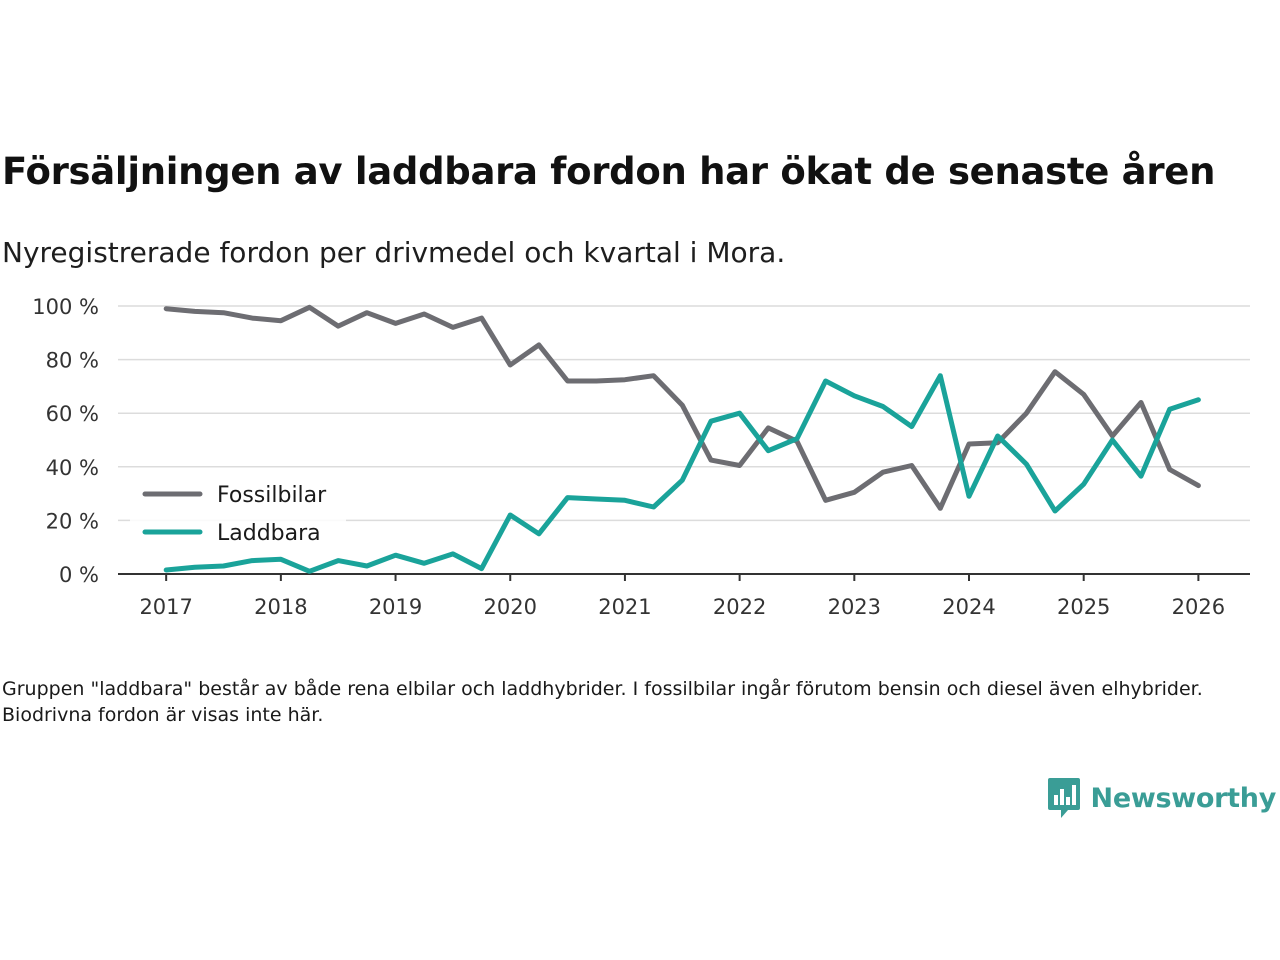 This screenshot has height=960, width=1280. What do you see at coordinates (280, 607) in the screenshot?
I see `x-tick-label: 2018` at bounding box center [280, 607].